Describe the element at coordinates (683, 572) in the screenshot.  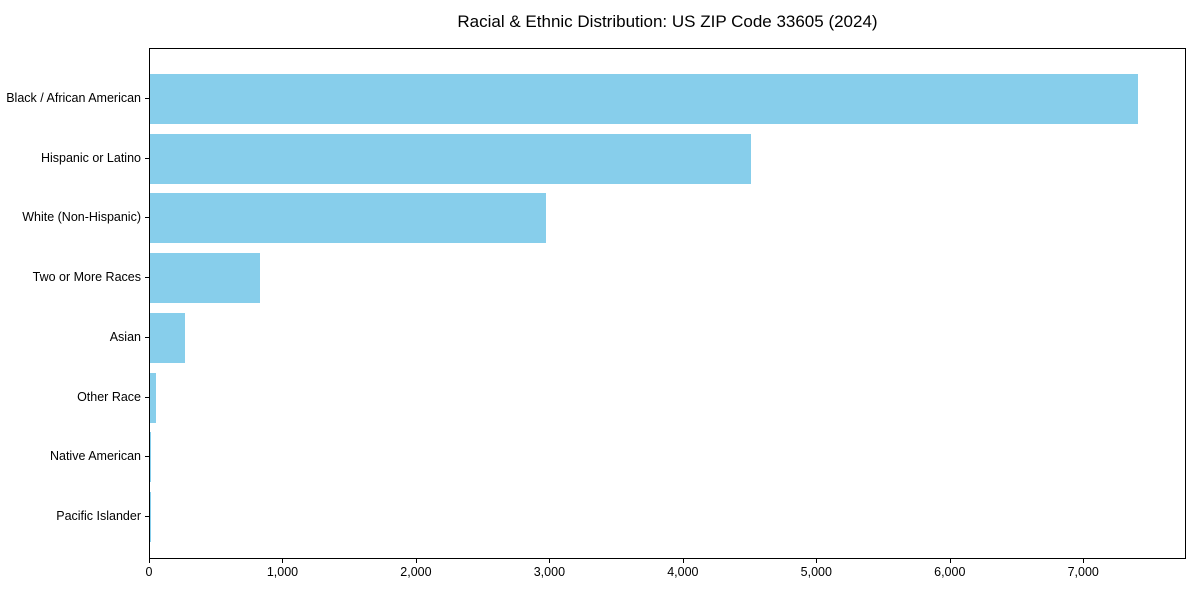
I see `x-tick-label: 4,000` at that location.